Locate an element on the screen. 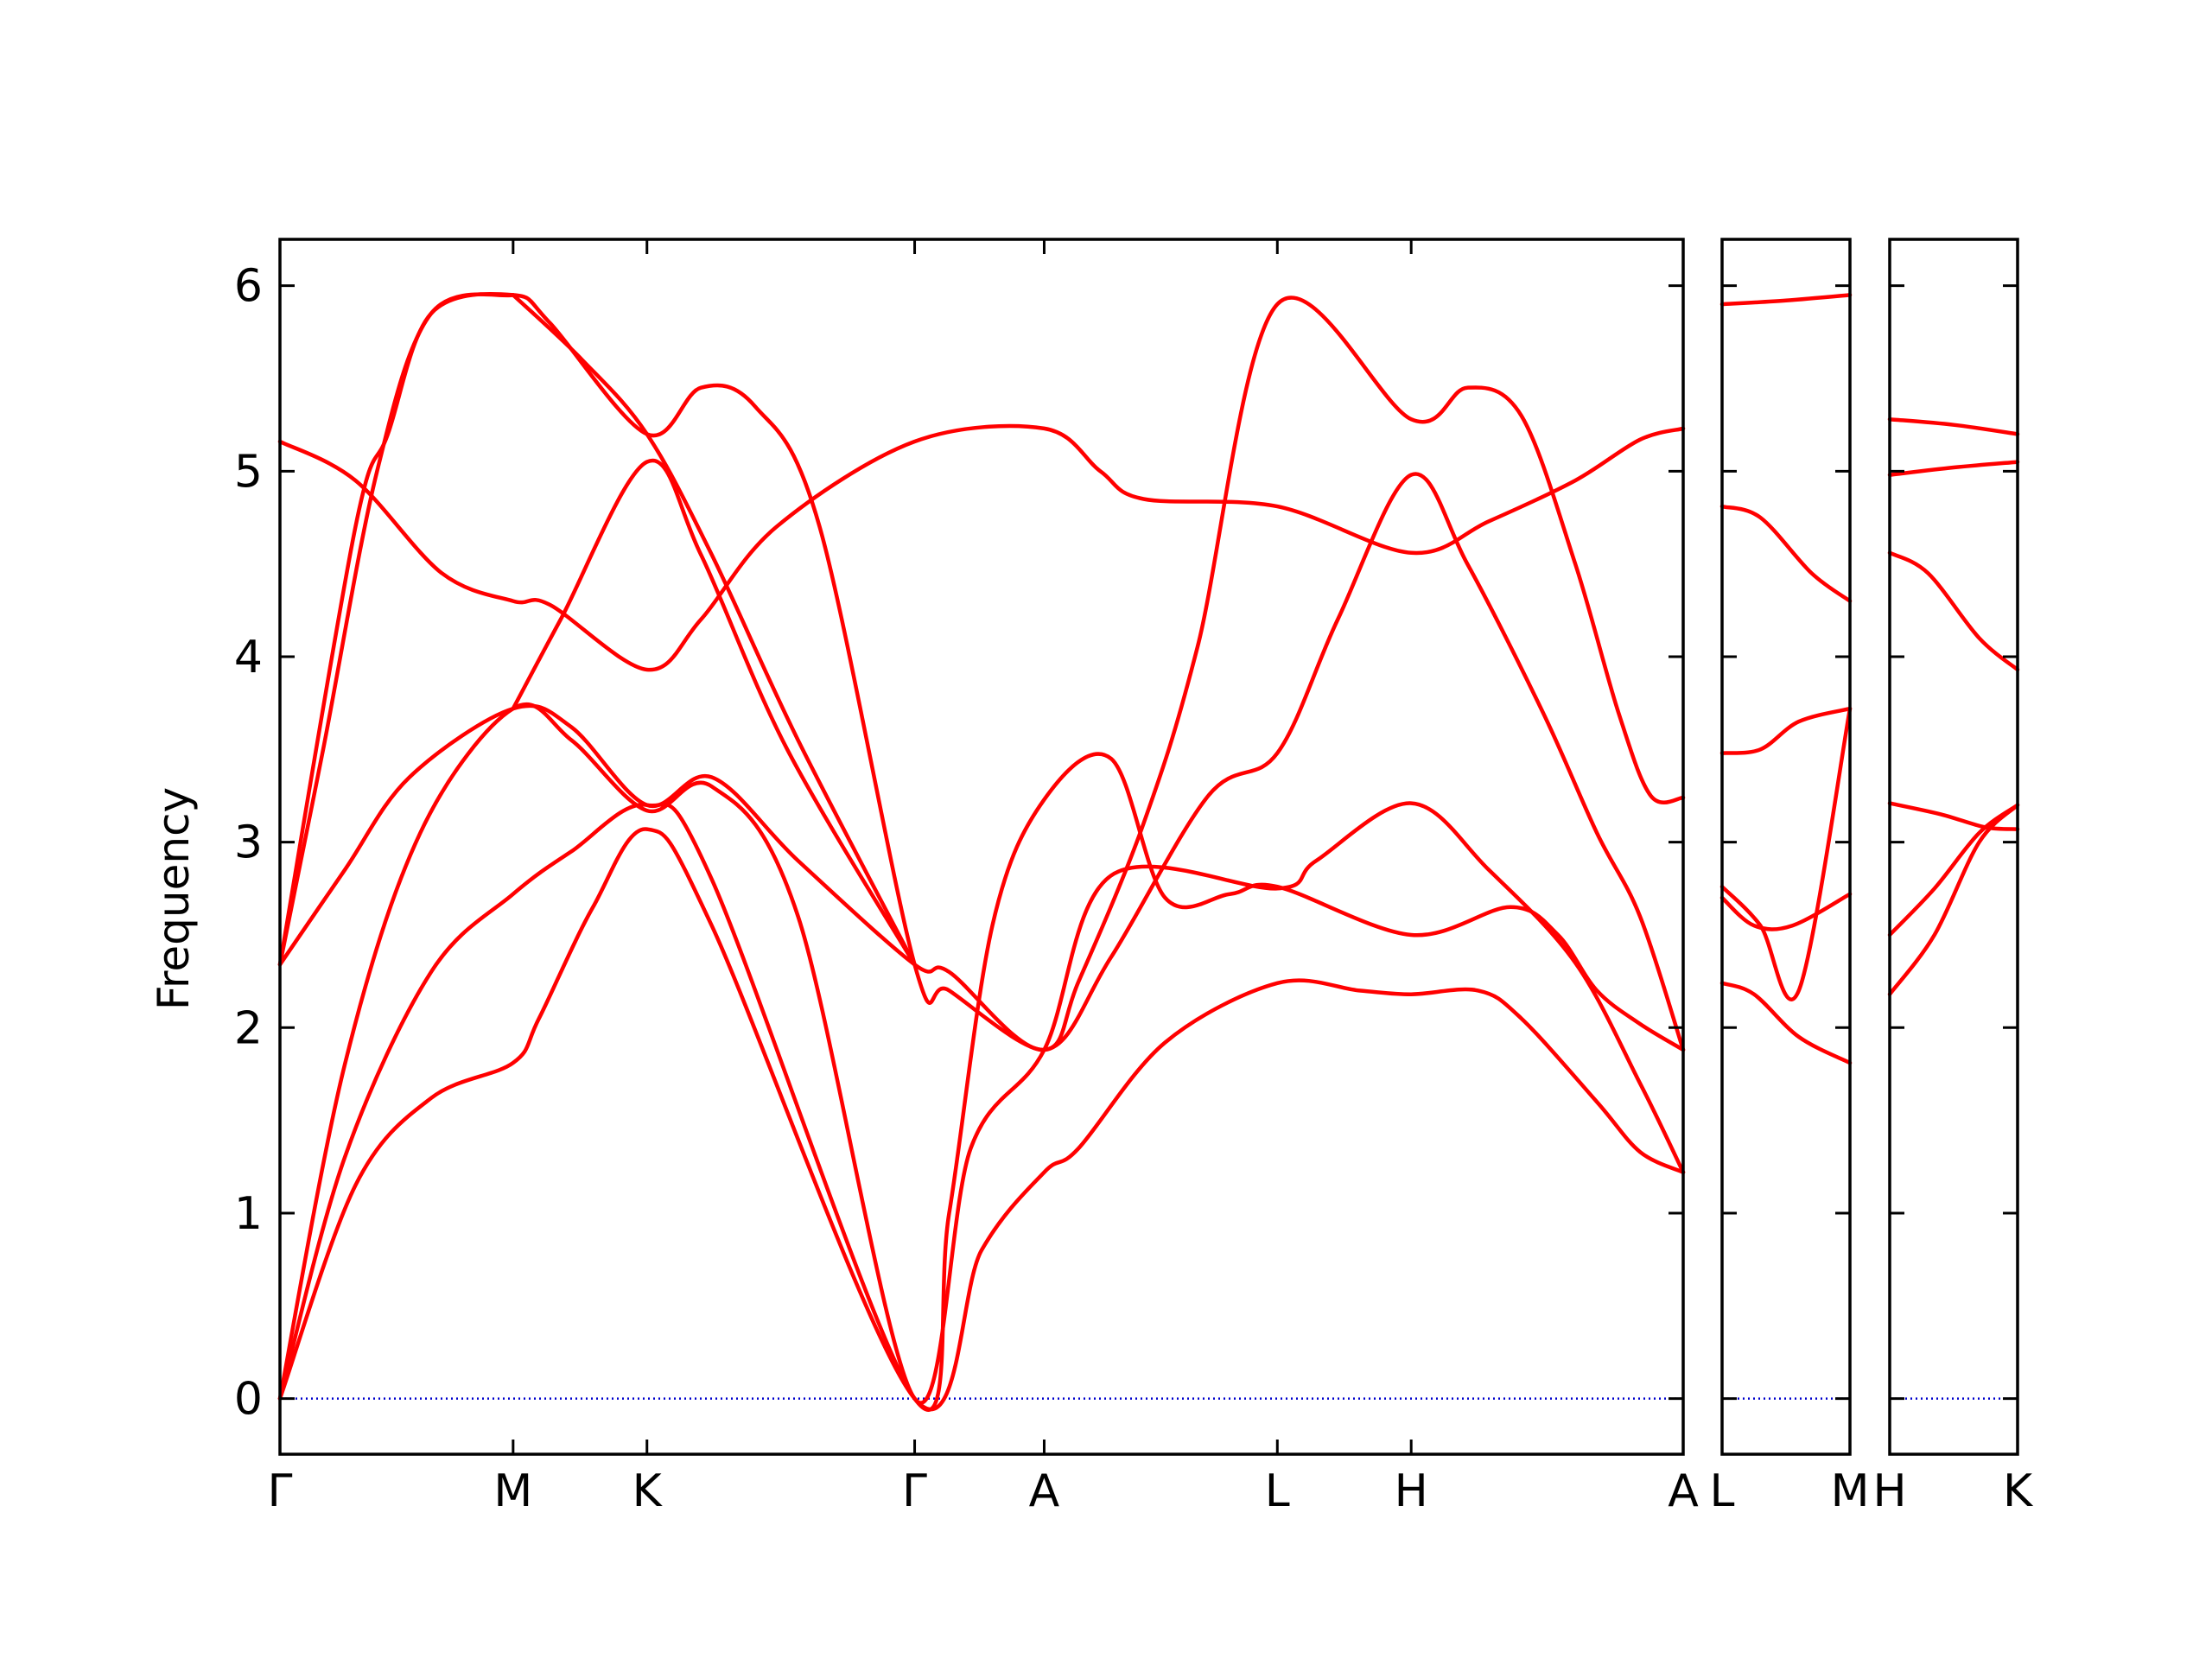 This screenshot has height=1659, width=2212. y-tick-label: 4 is located at coordinates (248, 657).